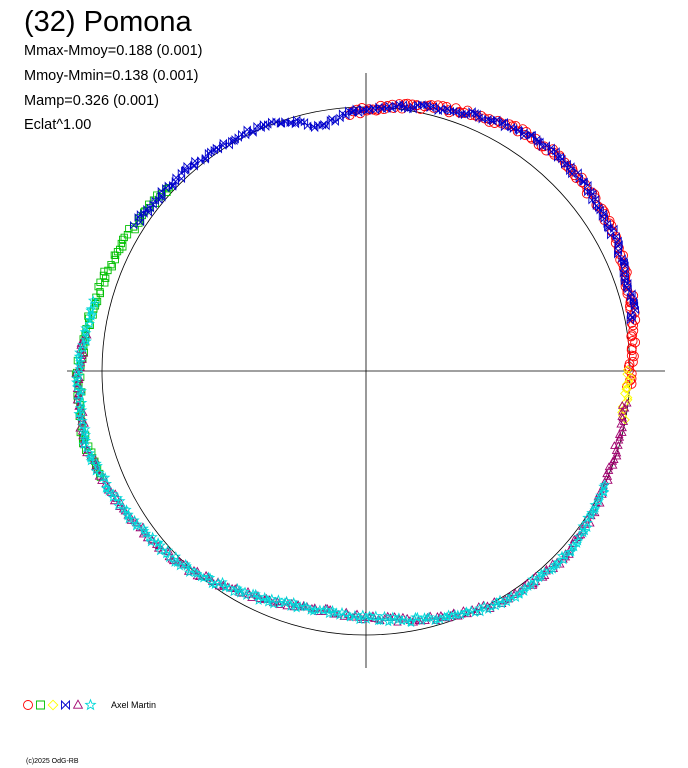  Describe the element at coordinates (92, 101) in the screenshot. I see `stat-mamp: Mamp=0.326 (0.001)` at that location.